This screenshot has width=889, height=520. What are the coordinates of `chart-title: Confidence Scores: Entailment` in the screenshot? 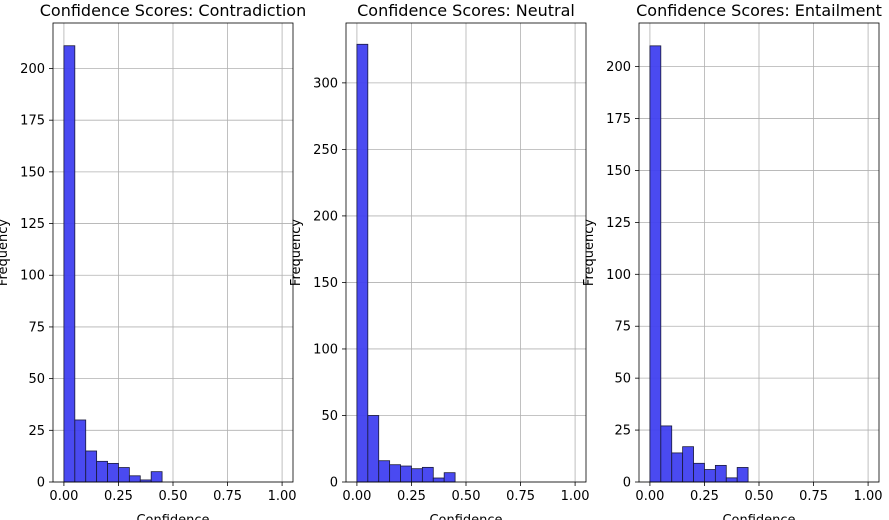 It's located at (759, 10).